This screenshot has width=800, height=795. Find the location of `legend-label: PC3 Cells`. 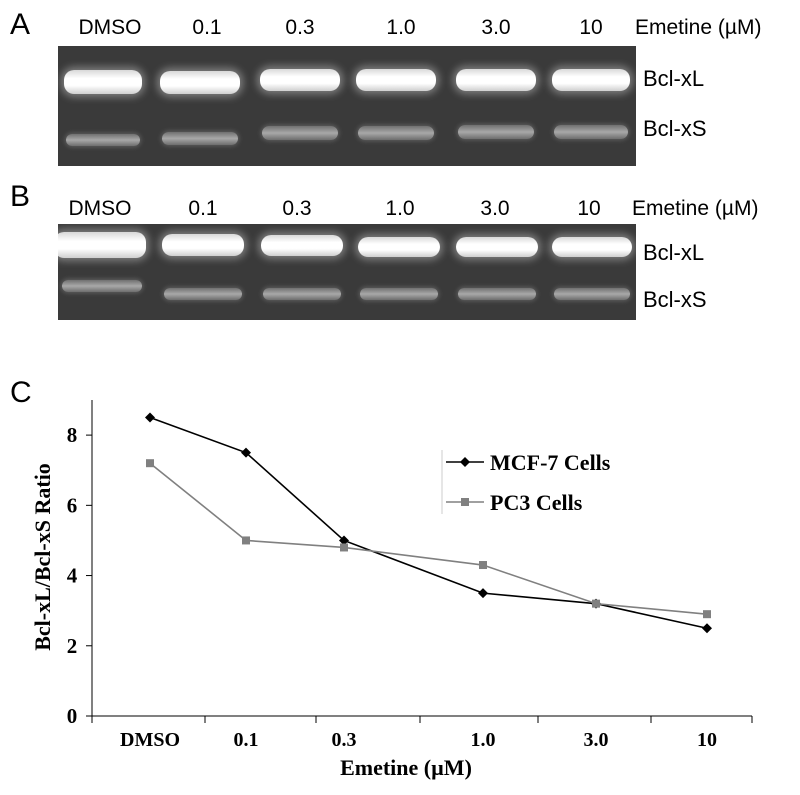

legend-label: PC3 Cells is located at coordinates (536, 502).